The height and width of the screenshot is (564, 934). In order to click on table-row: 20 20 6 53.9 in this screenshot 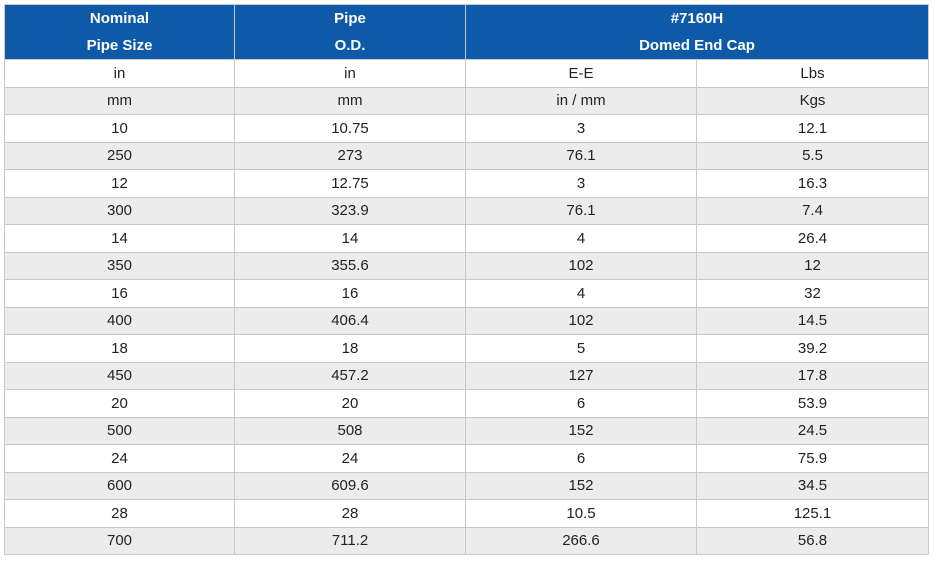, I will do `click(466, 403)`.